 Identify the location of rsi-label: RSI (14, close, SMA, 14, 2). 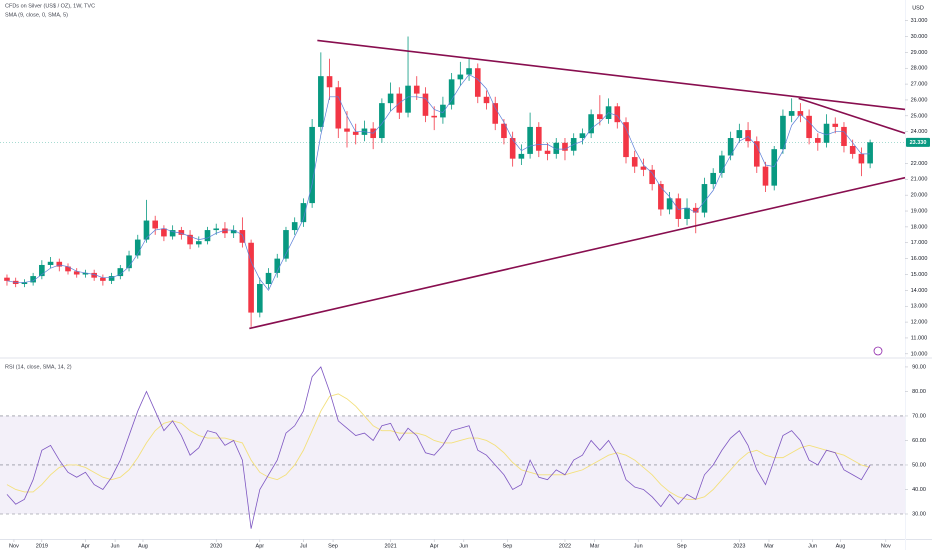
(38, 367).